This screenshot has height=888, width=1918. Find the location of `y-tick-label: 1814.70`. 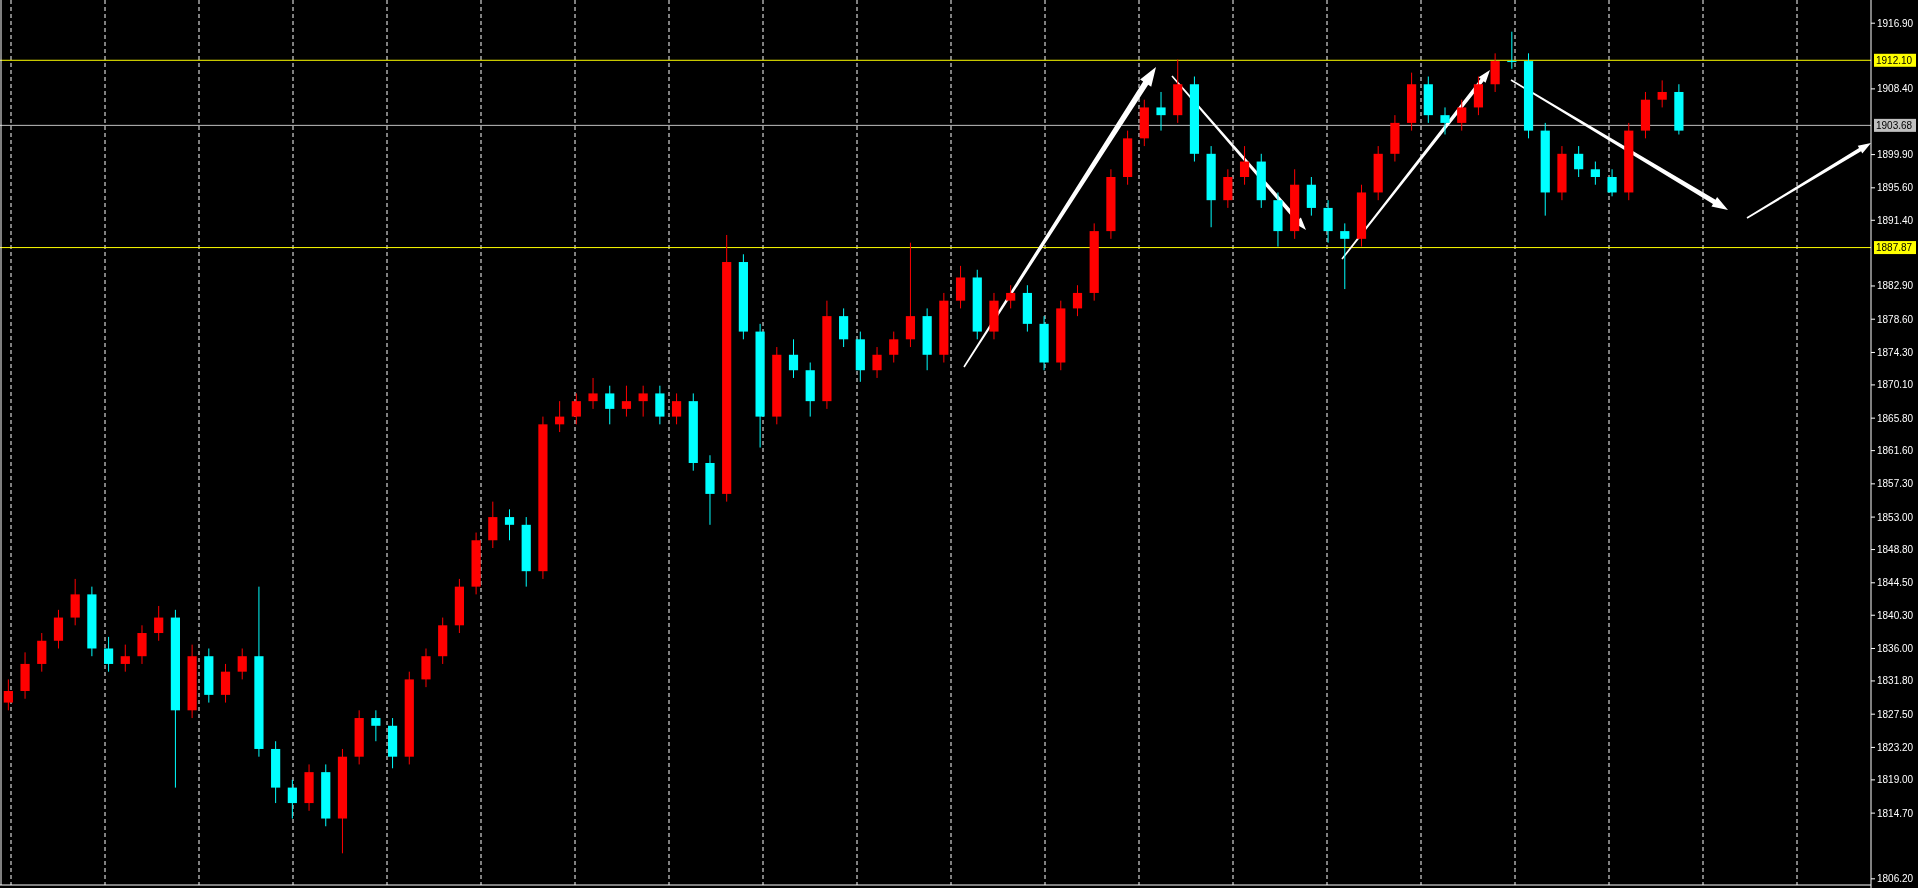

y-tick-label: 1814.70 is located at coordinates (1895, 813).